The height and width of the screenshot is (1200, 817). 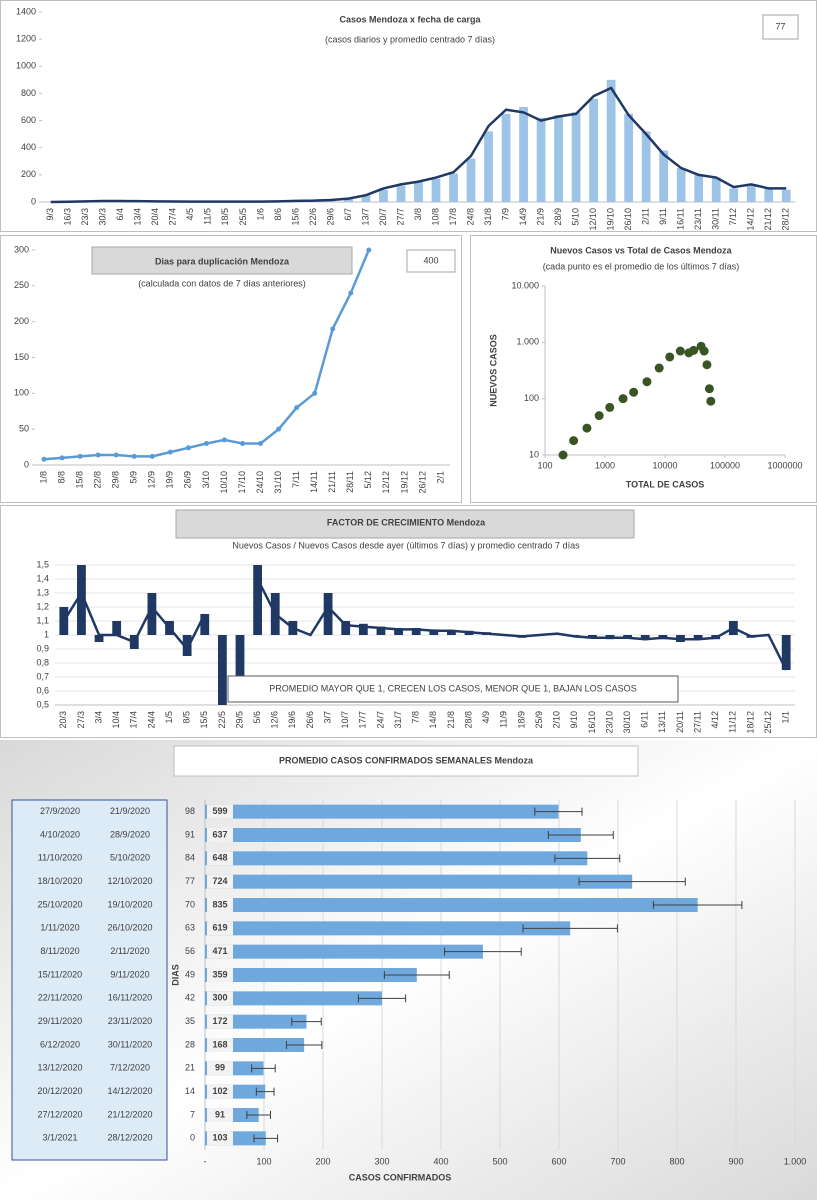 I want to click on x-tick-label: 9/3, so click(x=50, y=214).